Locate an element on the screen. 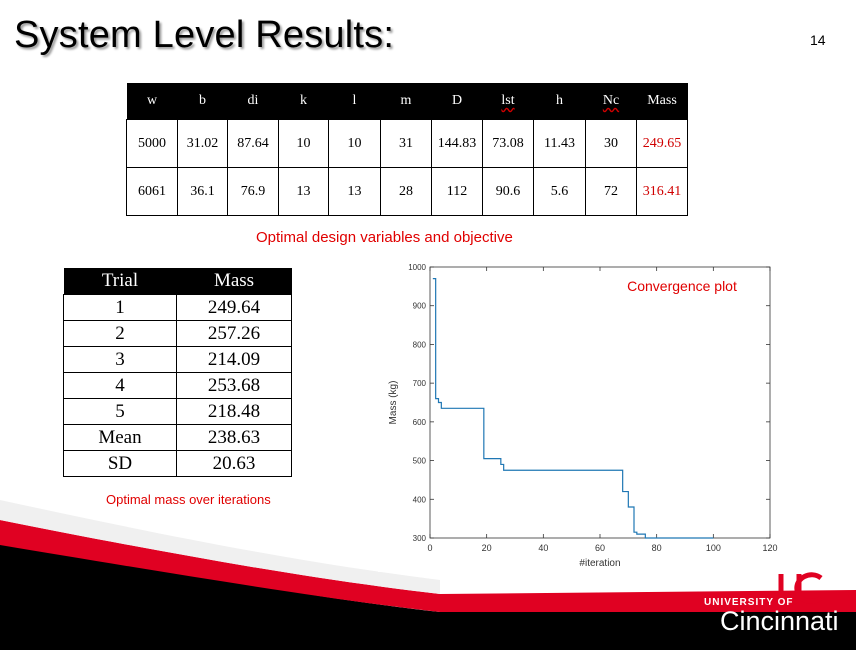 Image resolution: width=856 pixels, height=650 pixels. table-cell: 72 is located at coordinates (611, 191).